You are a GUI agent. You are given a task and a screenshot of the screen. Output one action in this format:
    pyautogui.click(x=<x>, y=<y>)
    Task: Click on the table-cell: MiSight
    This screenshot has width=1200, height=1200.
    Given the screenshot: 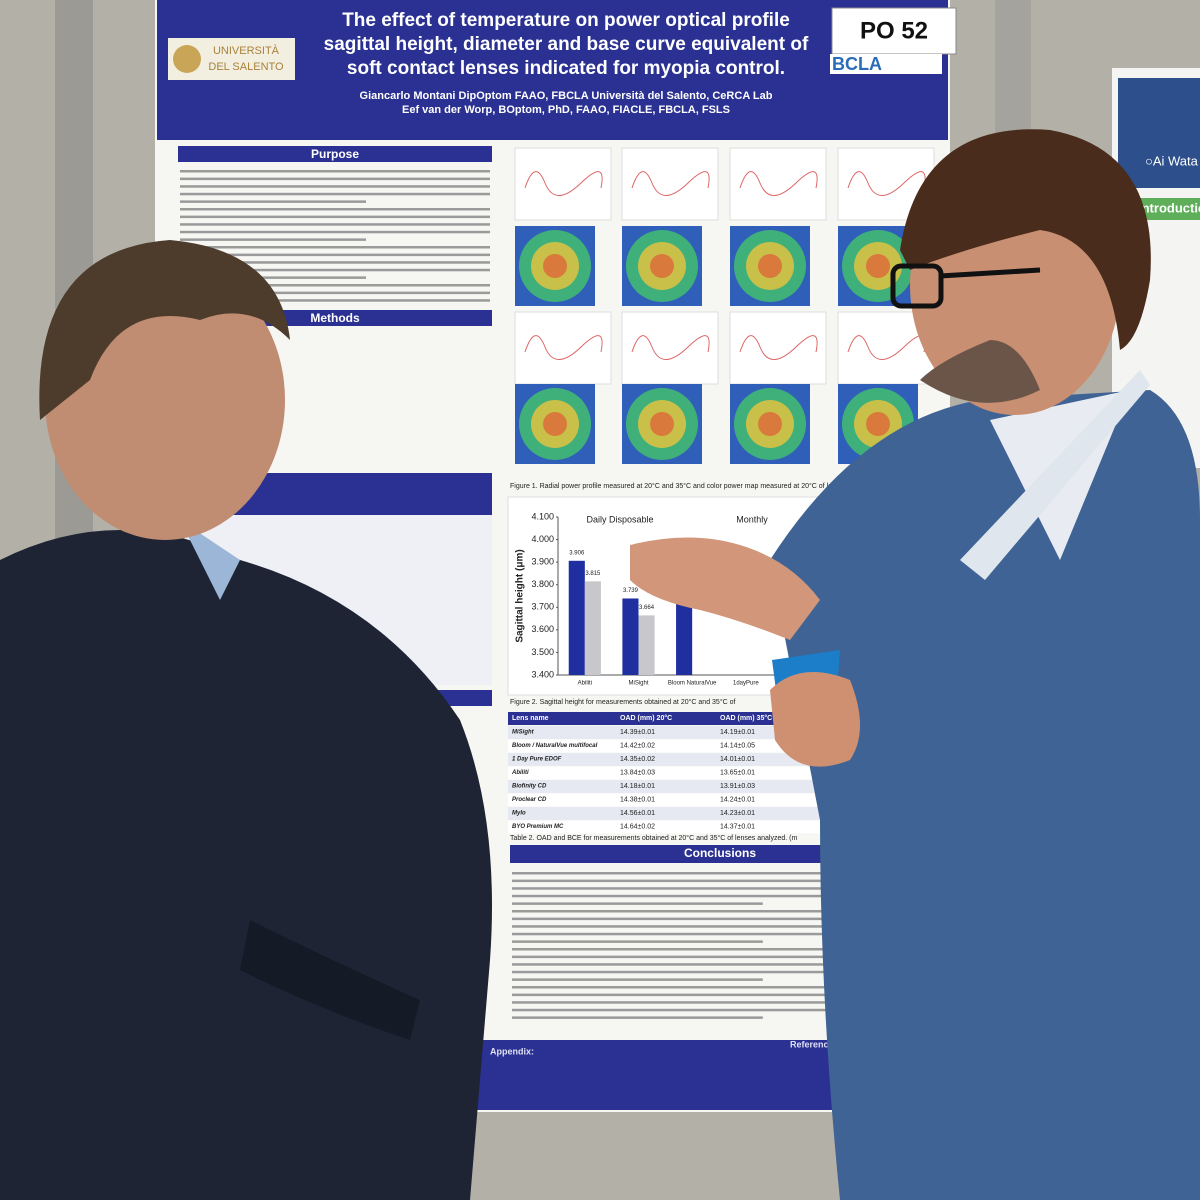 What is the action you would take?
    pyautogui.click(x=523, y=733)
    